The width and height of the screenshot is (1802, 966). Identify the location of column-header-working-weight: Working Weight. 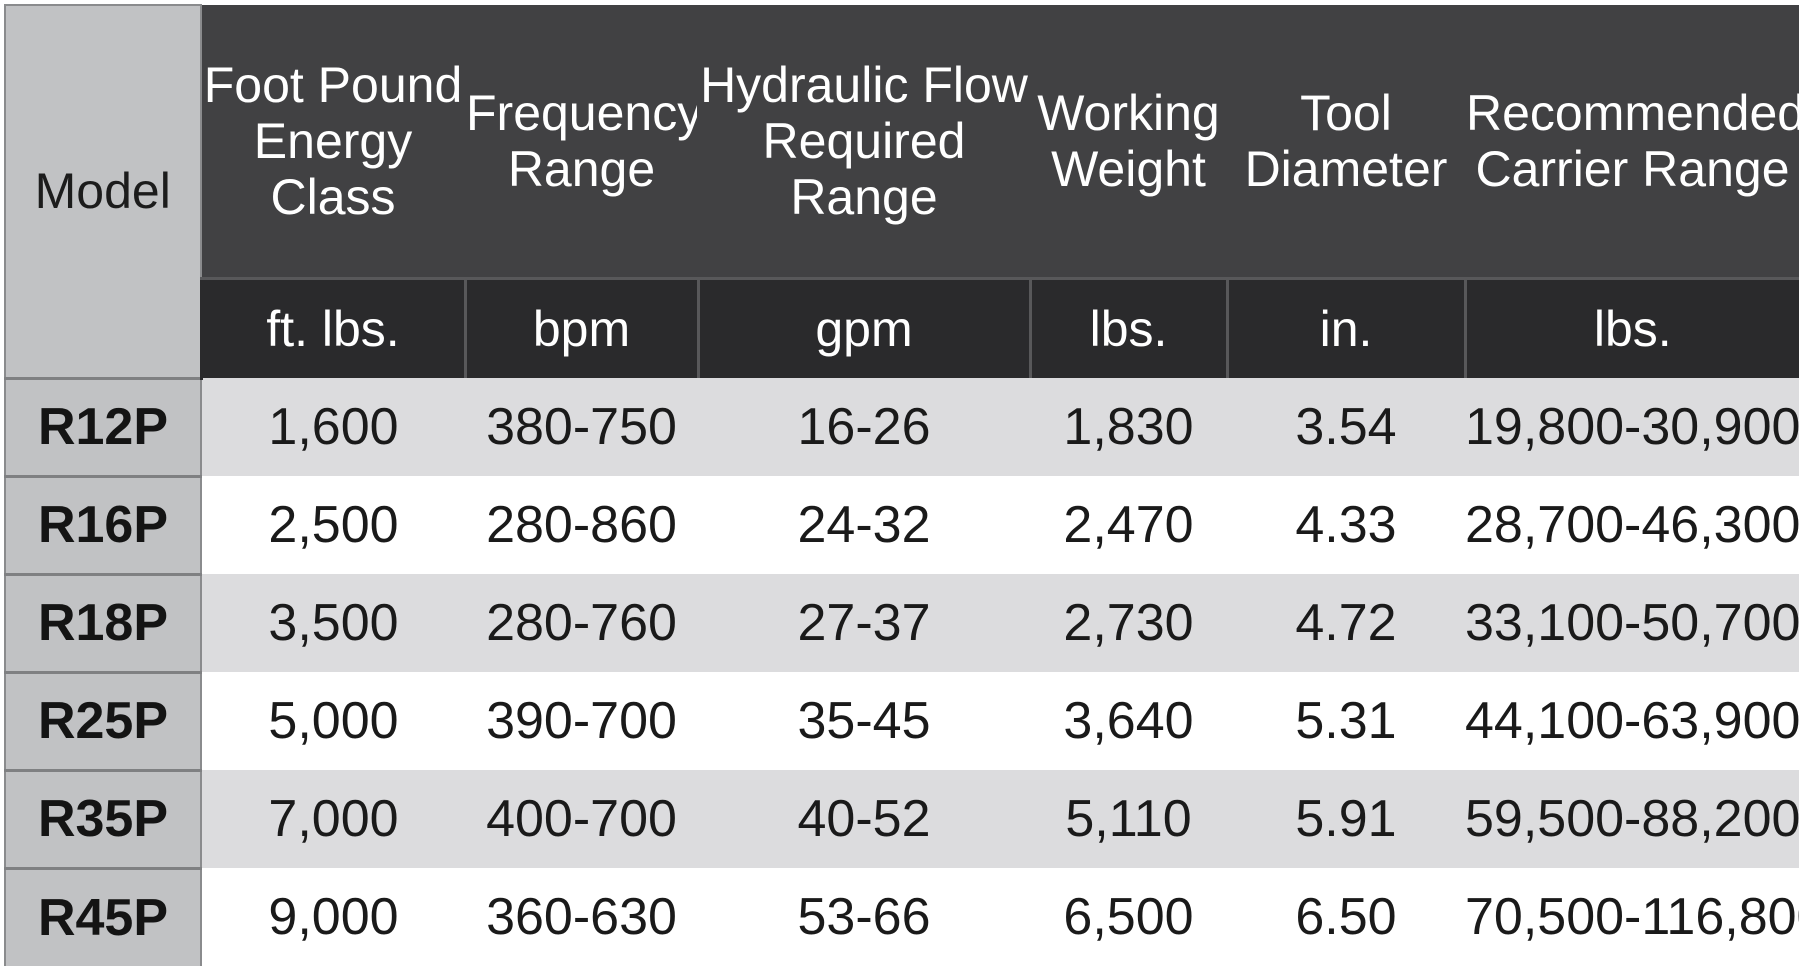
(1128, 142).